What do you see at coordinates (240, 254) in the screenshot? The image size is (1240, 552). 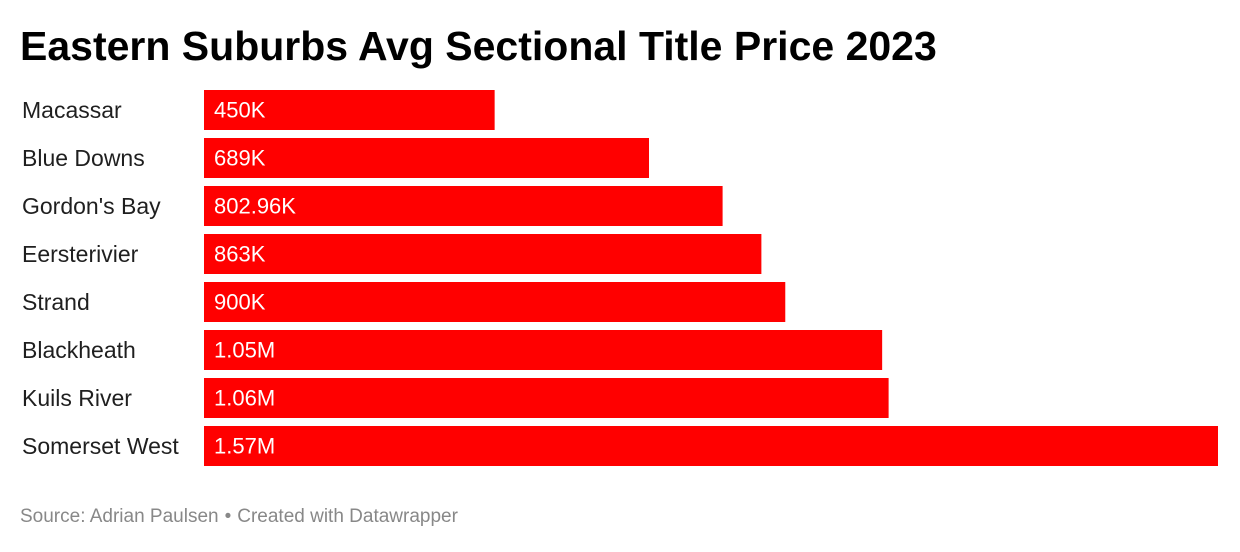 I see `value-label: 863K` at bounding box center [240, 254].